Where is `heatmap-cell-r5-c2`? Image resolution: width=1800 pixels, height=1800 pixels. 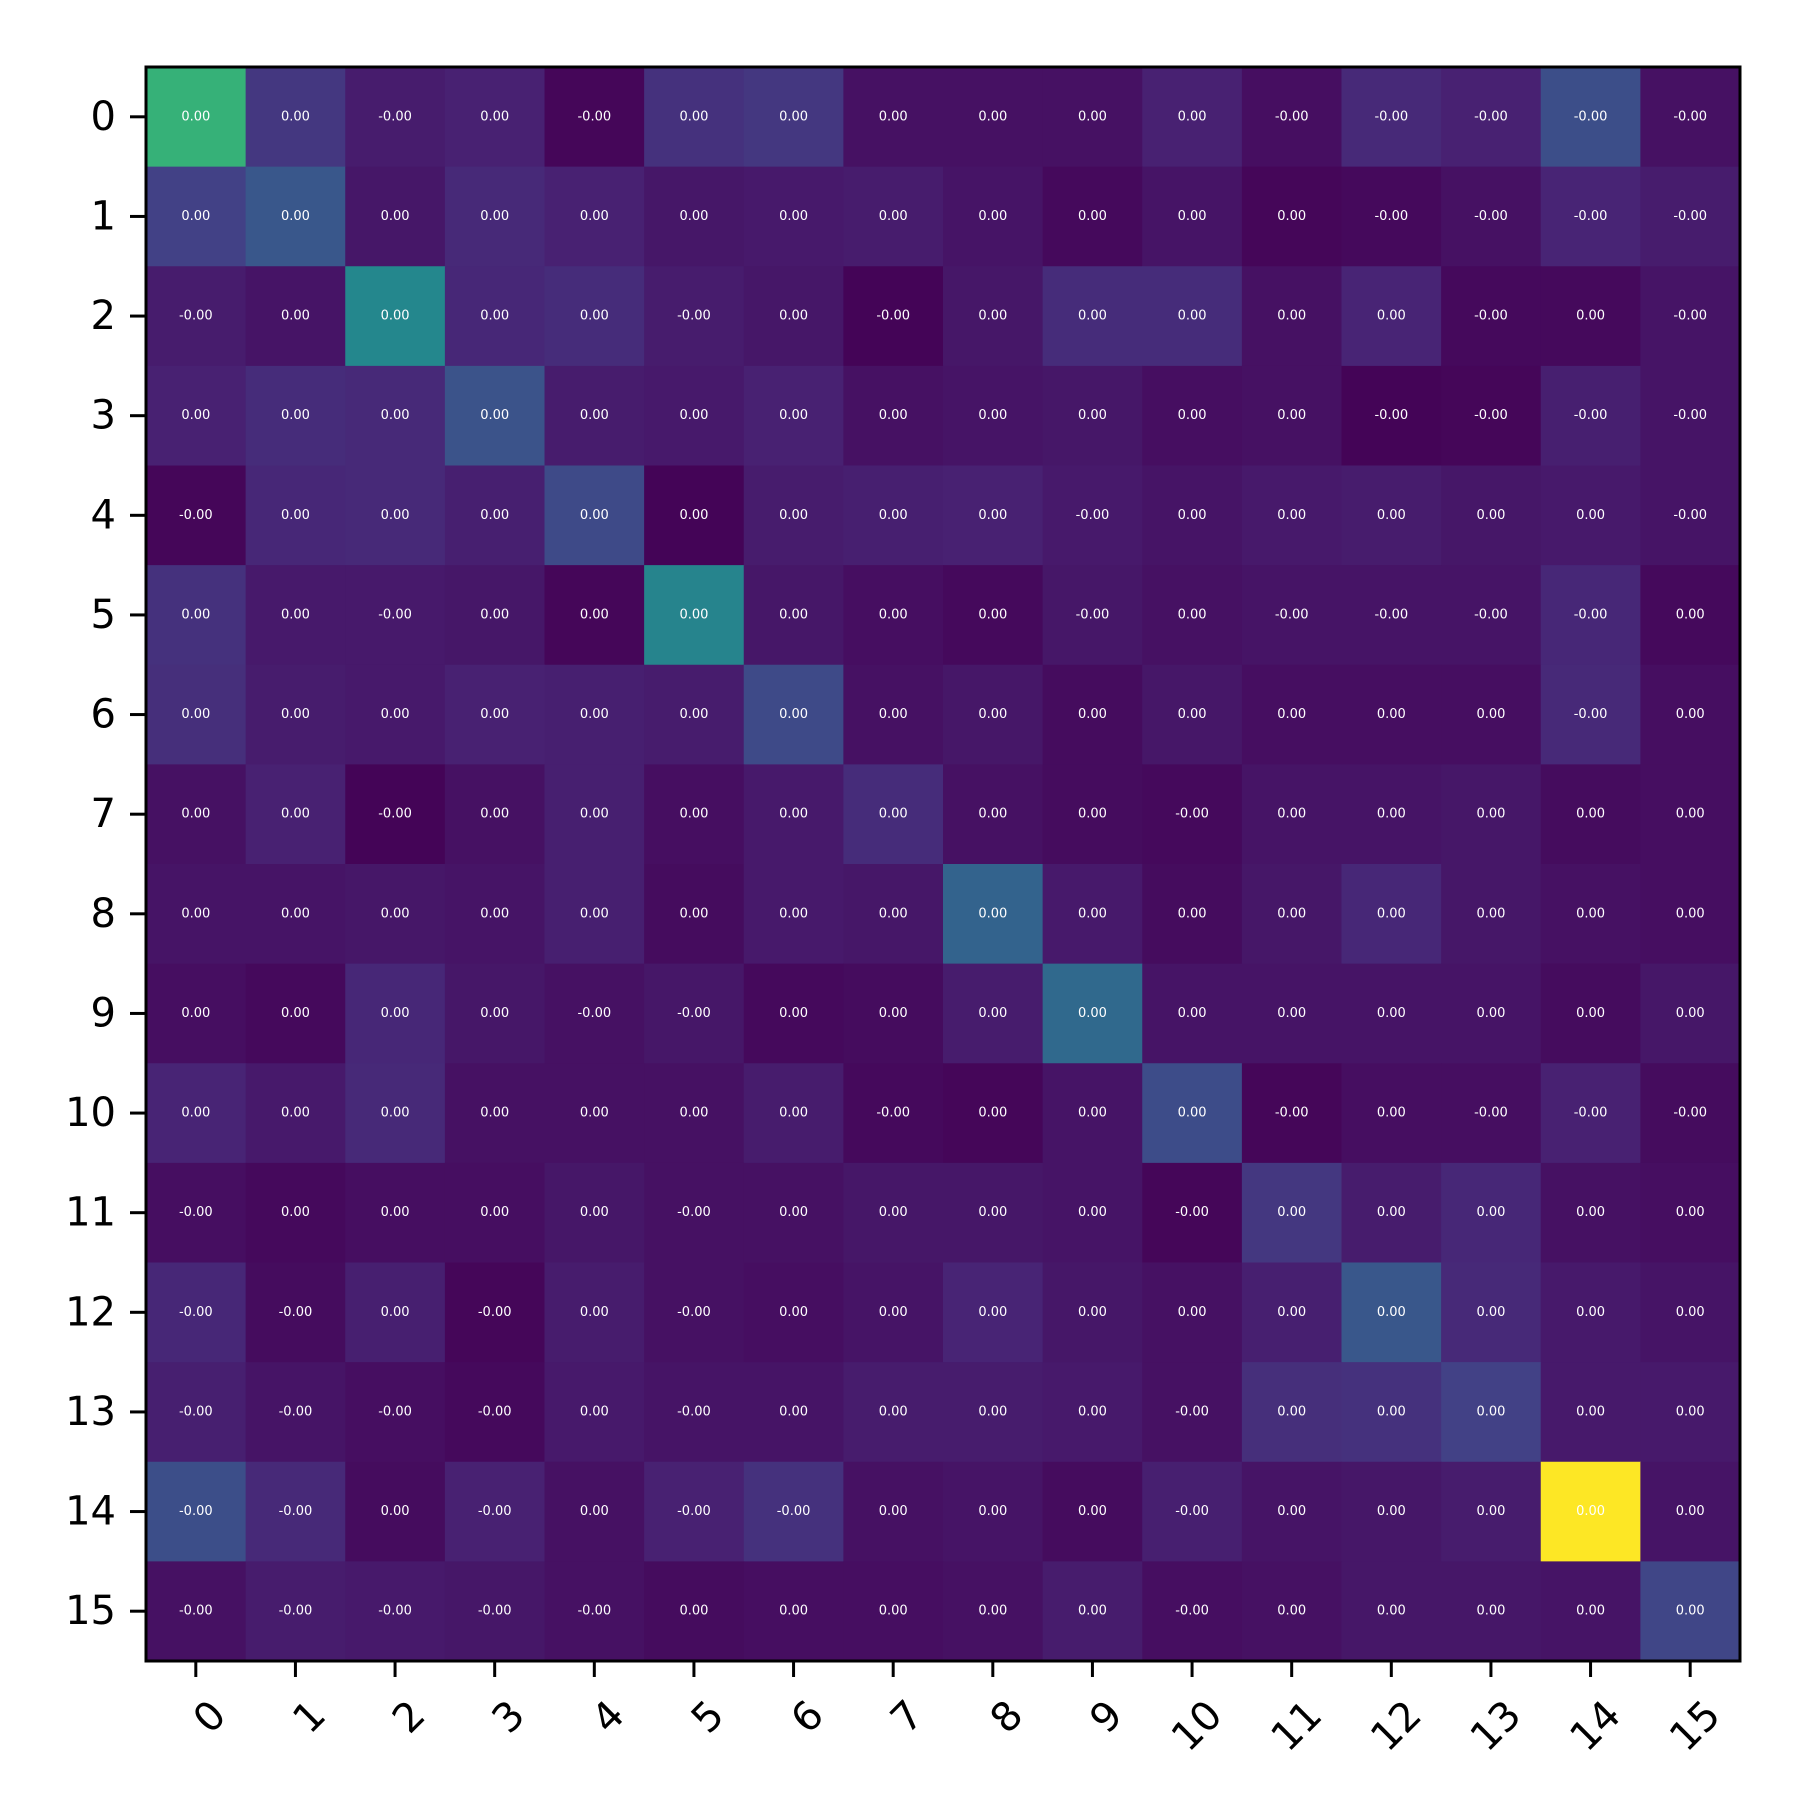
heatmap-cell-r5-c2 is located at coordinates (395, 615).